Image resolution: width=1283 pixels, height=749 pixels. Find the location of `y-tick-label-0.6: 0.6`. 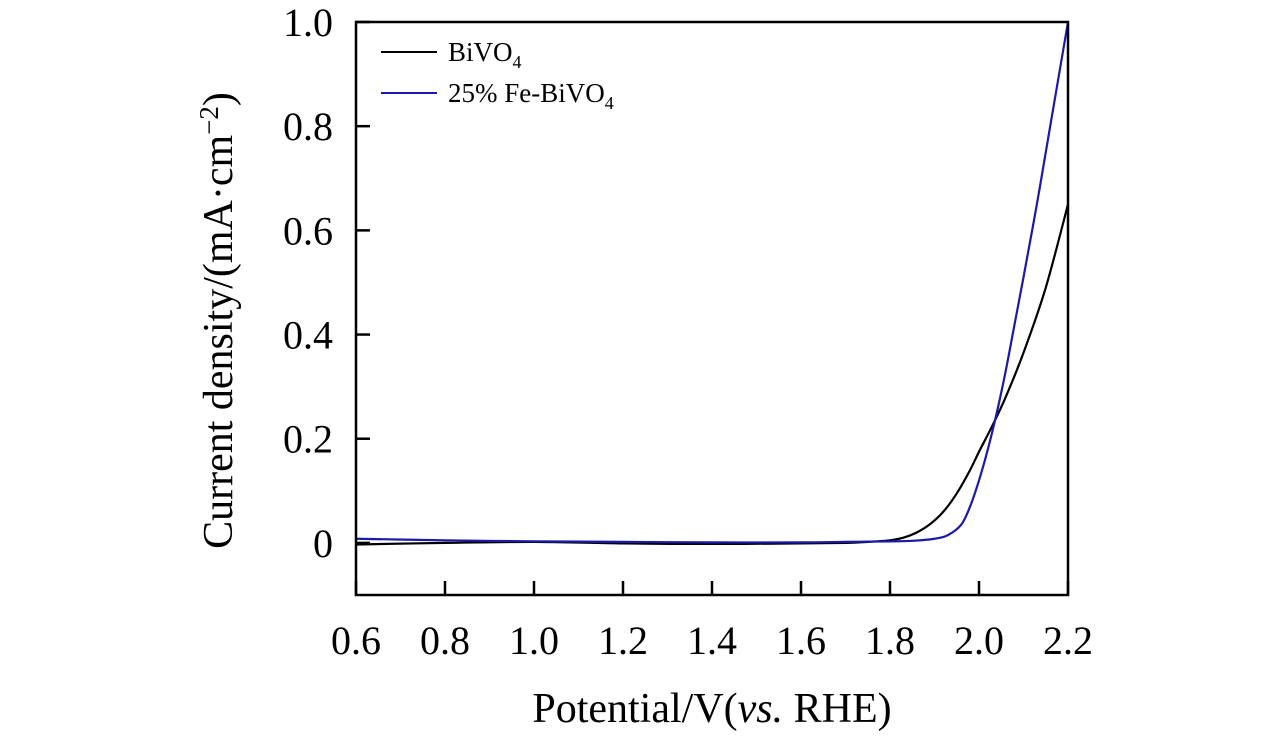

y-tick-label-0.6: 0.6 is located at coordinates (308, 230).